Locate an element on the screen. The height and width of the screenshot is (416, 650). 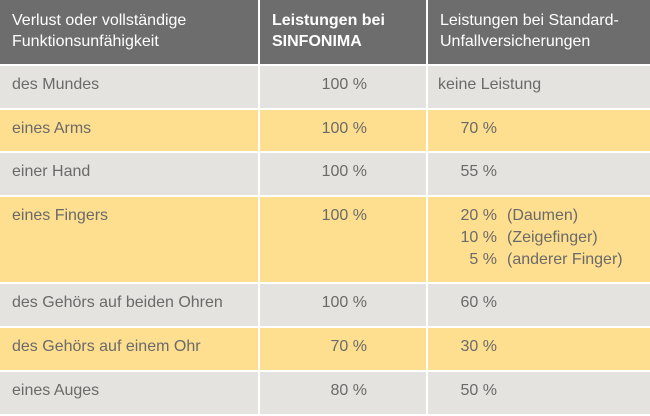
table-row-label-cell: des Gehörs auf einem Ohr is located at coordinates (129, 349).